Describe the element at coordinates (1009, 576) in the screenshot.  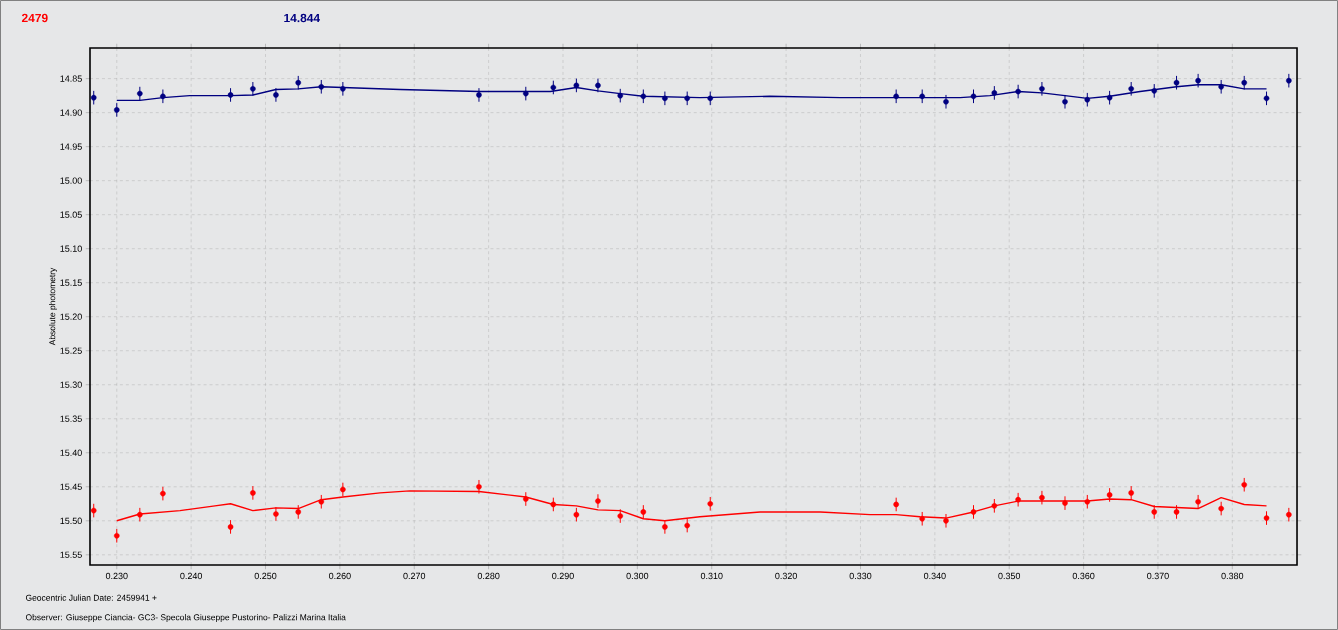
I see `x-tick-label: 0.350` at that location.